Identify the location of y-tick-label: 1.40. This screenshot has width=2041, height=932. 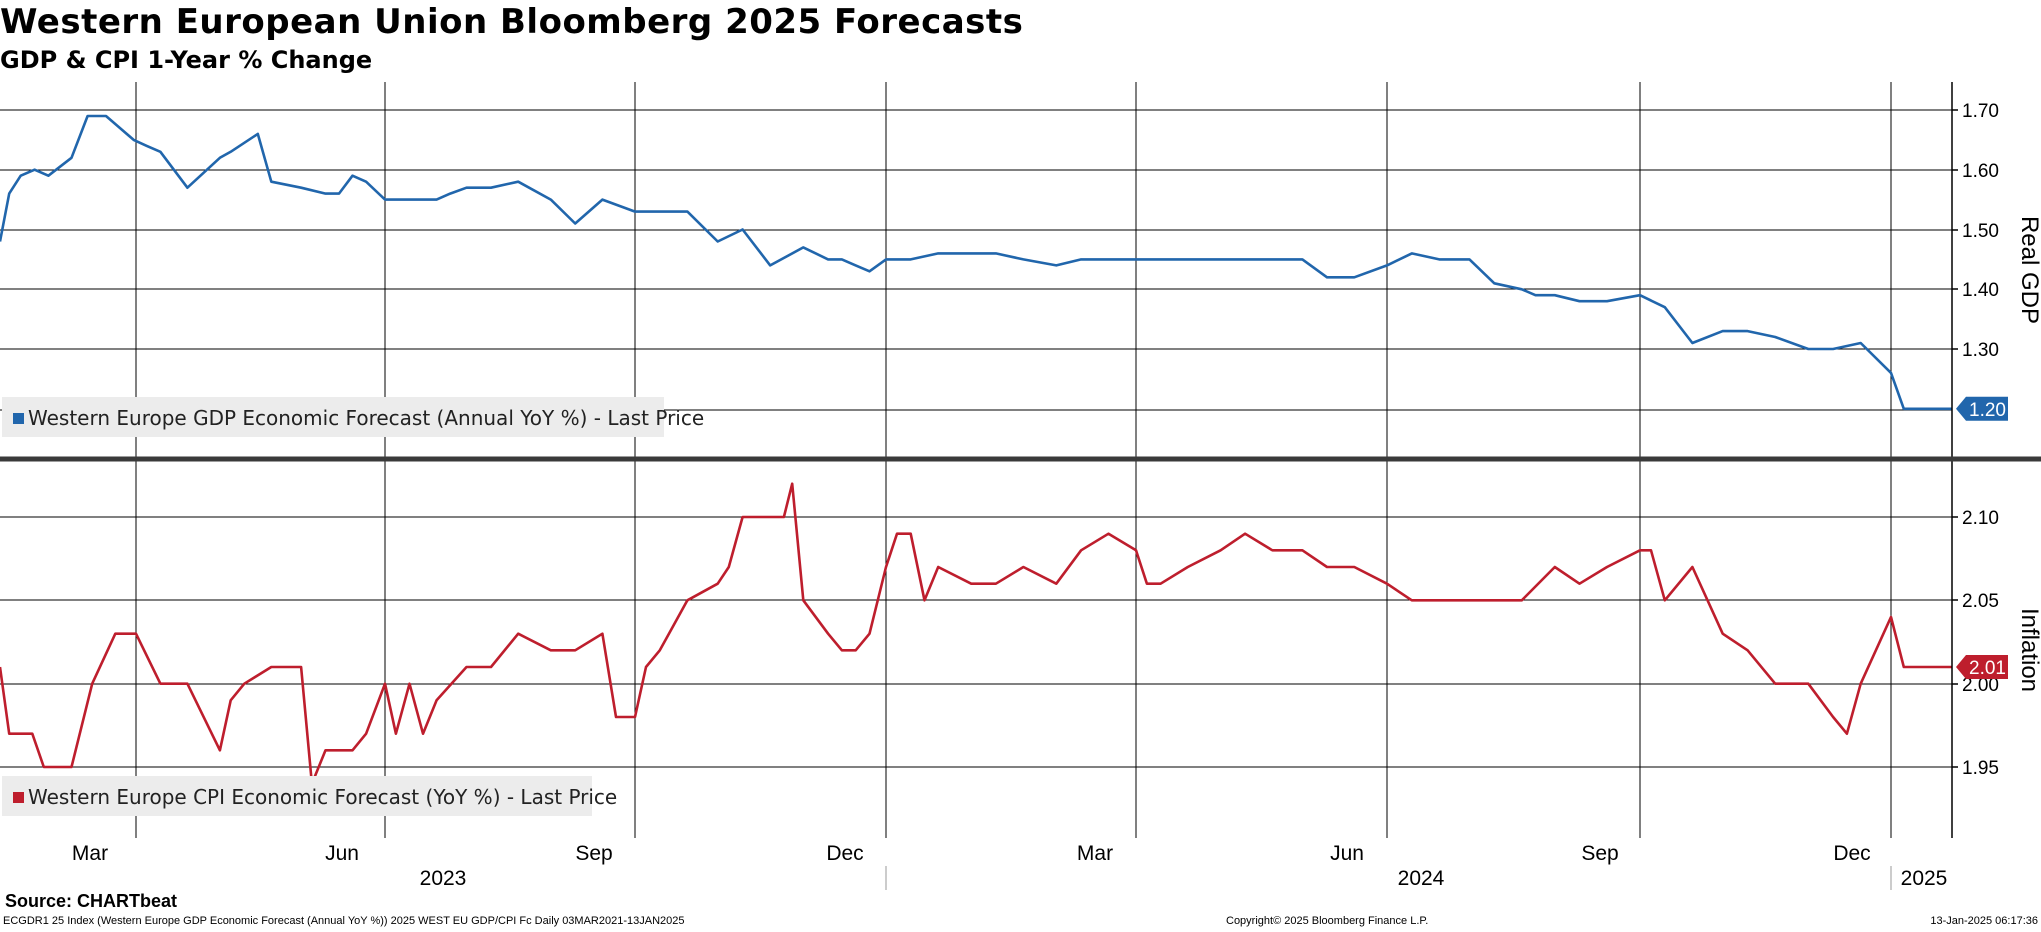
(1980, 290).